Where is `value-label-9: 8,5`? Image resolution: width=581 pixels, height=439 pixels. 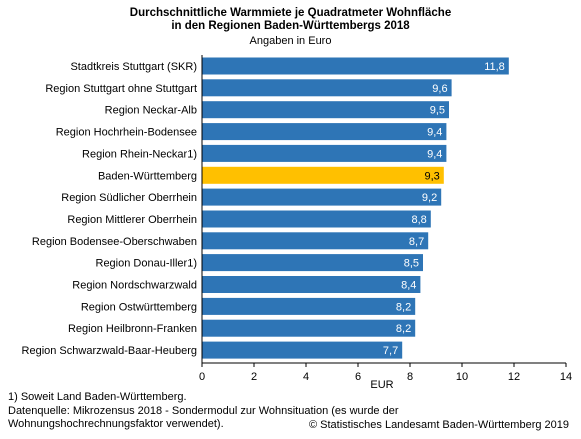 value-label-9: 8,5 is located at coordinates (411, 264).